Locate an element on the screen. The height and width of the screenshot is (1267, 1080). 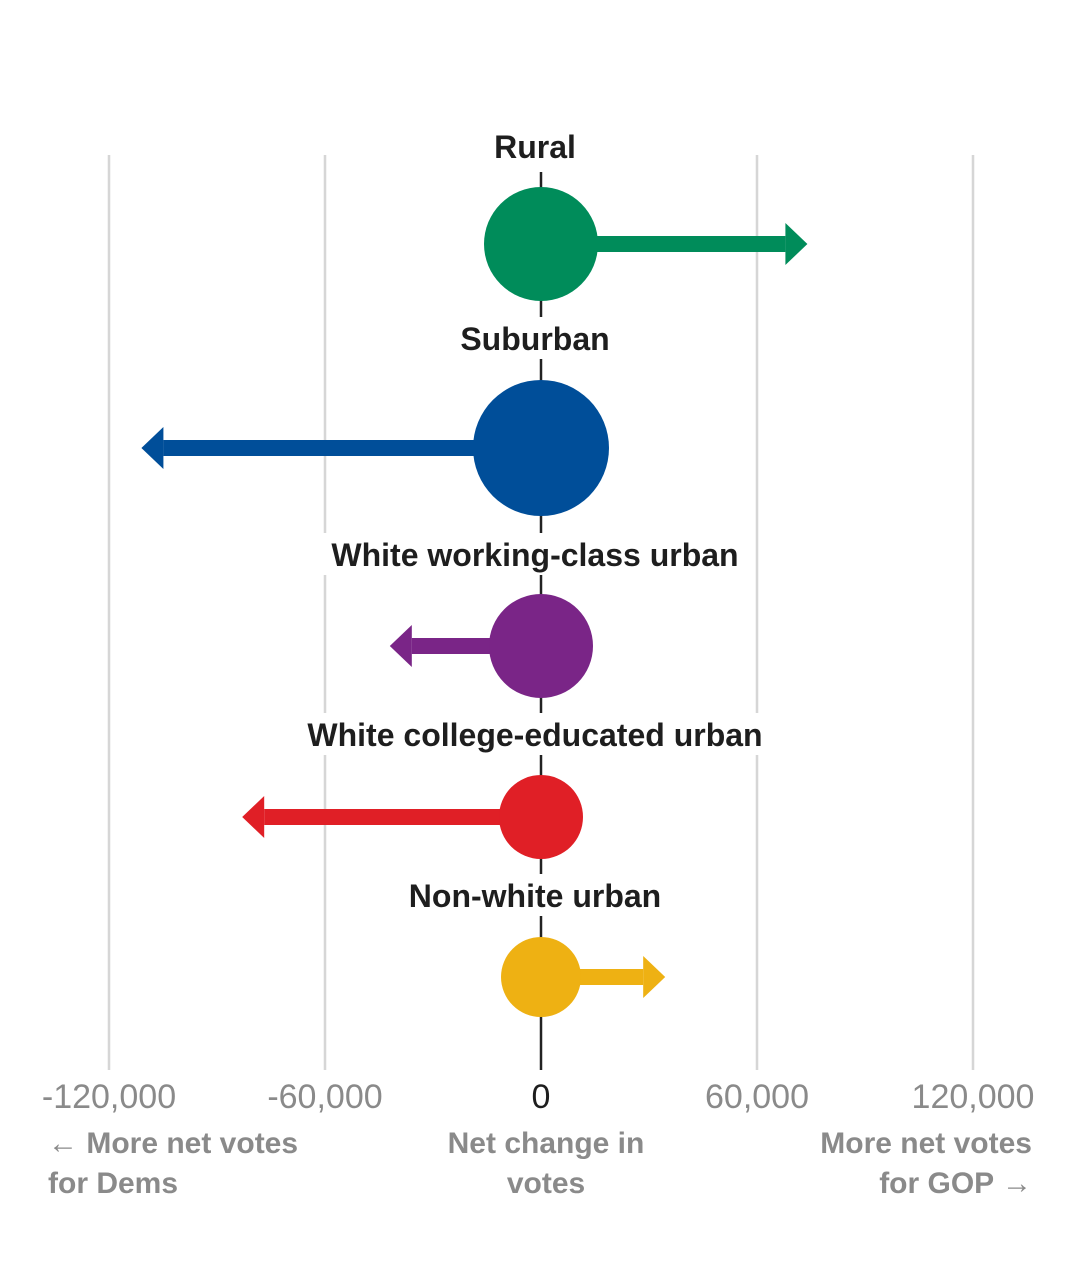
category-label-2: White working-class urban is located at coordinates (534, 555).